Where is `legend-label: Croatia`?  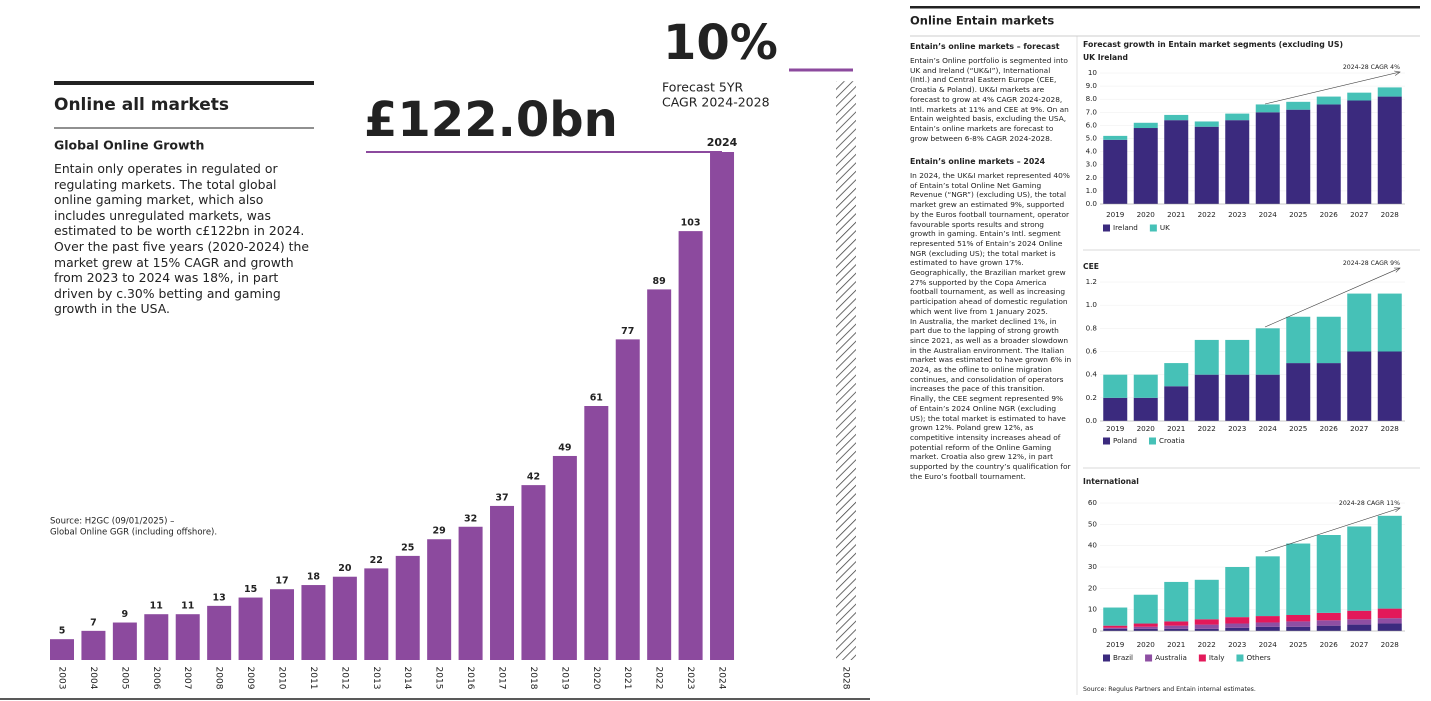
legend-label: Croatia is located at coordinates (1172, 440).